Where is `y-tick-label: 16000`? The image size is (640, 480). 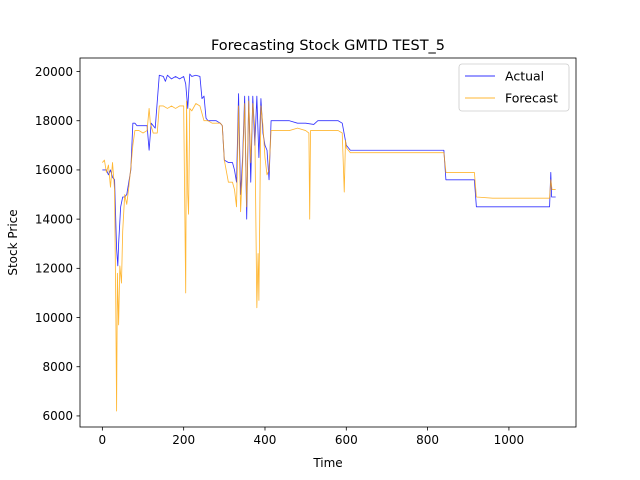
y-tick-label: 16000 is located at coordinates (54, 170).